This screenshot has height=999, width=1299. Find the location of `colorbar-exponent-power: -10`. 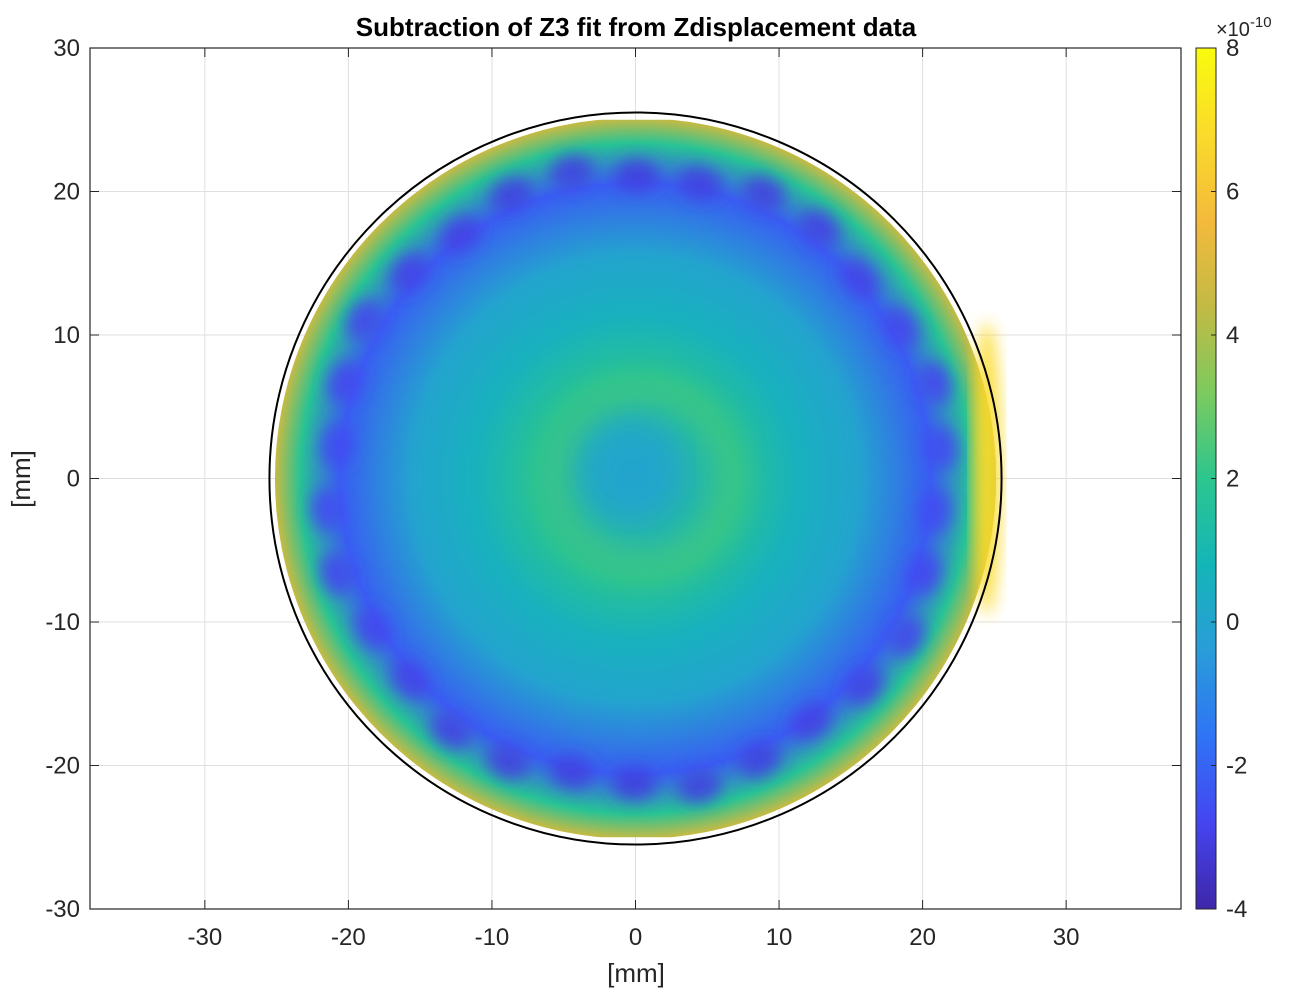

colorbar-exponent-power: -10 is located at coordinates (1261, 22).